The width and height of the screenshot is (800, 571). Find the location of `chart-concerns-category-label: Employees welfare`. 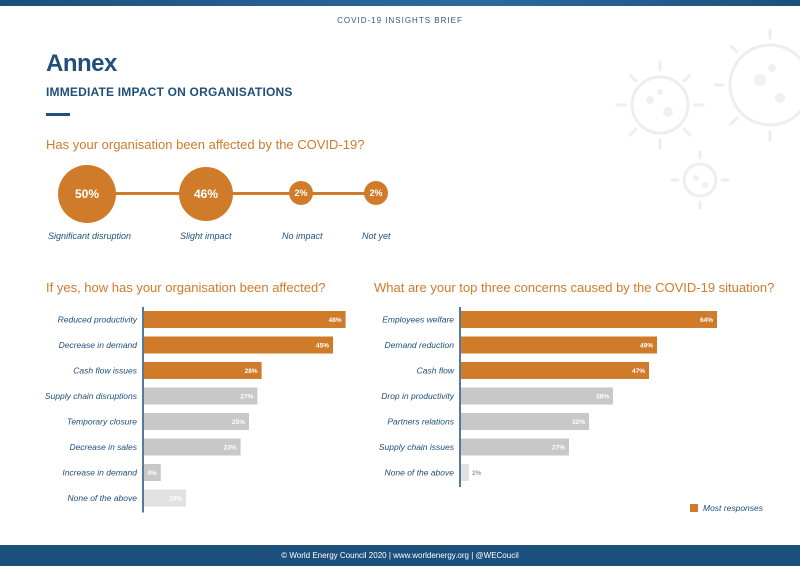

chart-concerns-category-label: Employees welfare is located at coordinates (418, 320).